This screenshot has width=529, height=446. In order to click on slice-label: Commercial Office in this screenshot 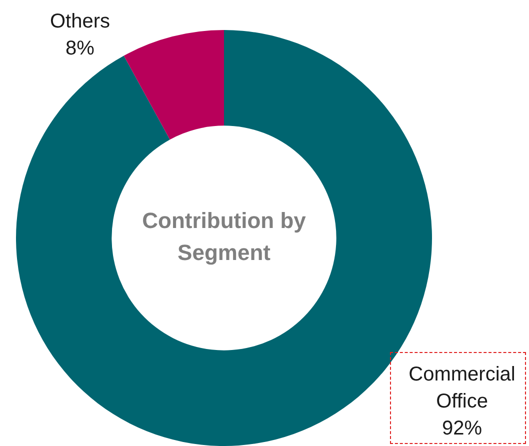, I will do `click(462, 388)`.